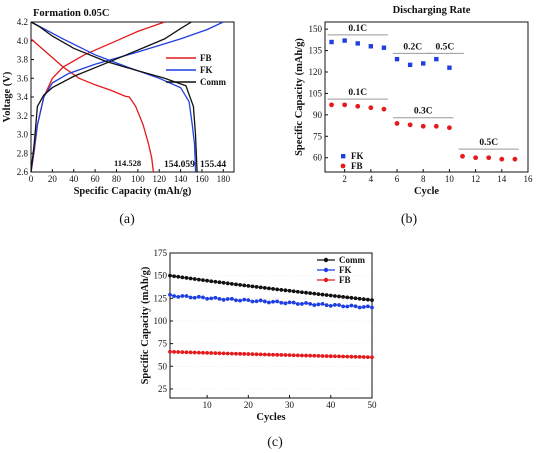 The height and width of the screenshot is (453, 550). What do you see at coordinates (163, 389) in the screenshot?
I see `y-tick-label-c: 25` at bounding box center [163, 389].